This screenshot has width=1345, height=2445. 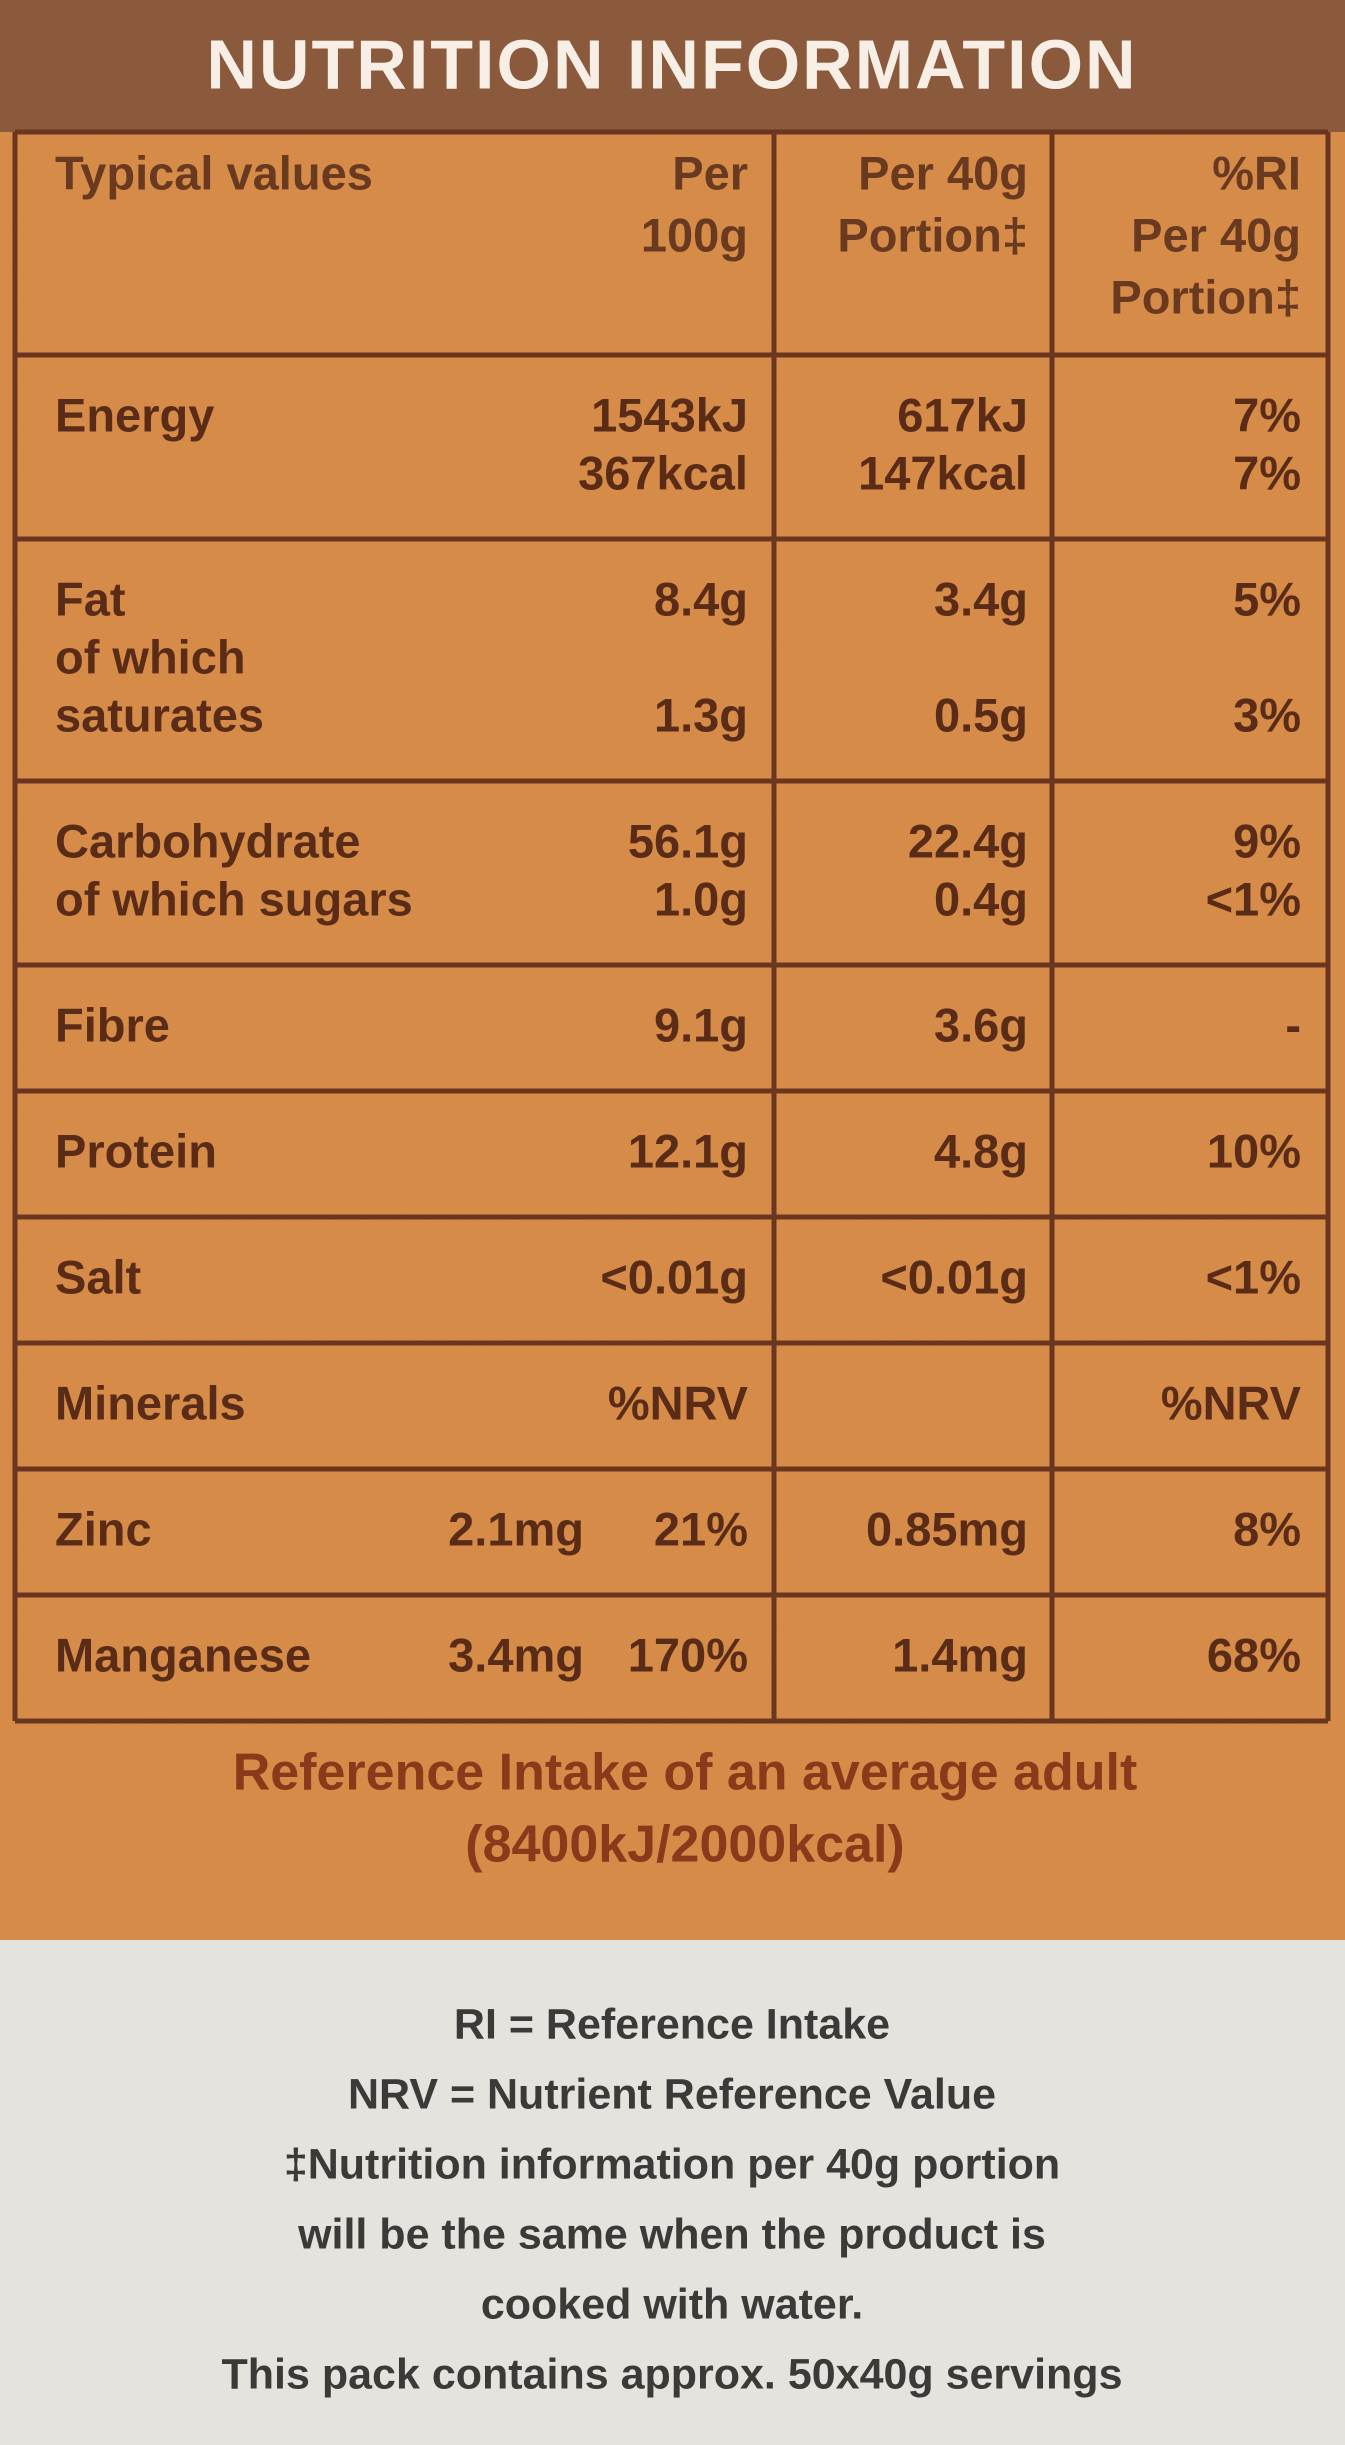 What do you see at coordinates (112, 1024) in the screenshot?
I see `row-label: Fibre` at bounding box center [112, 1024].